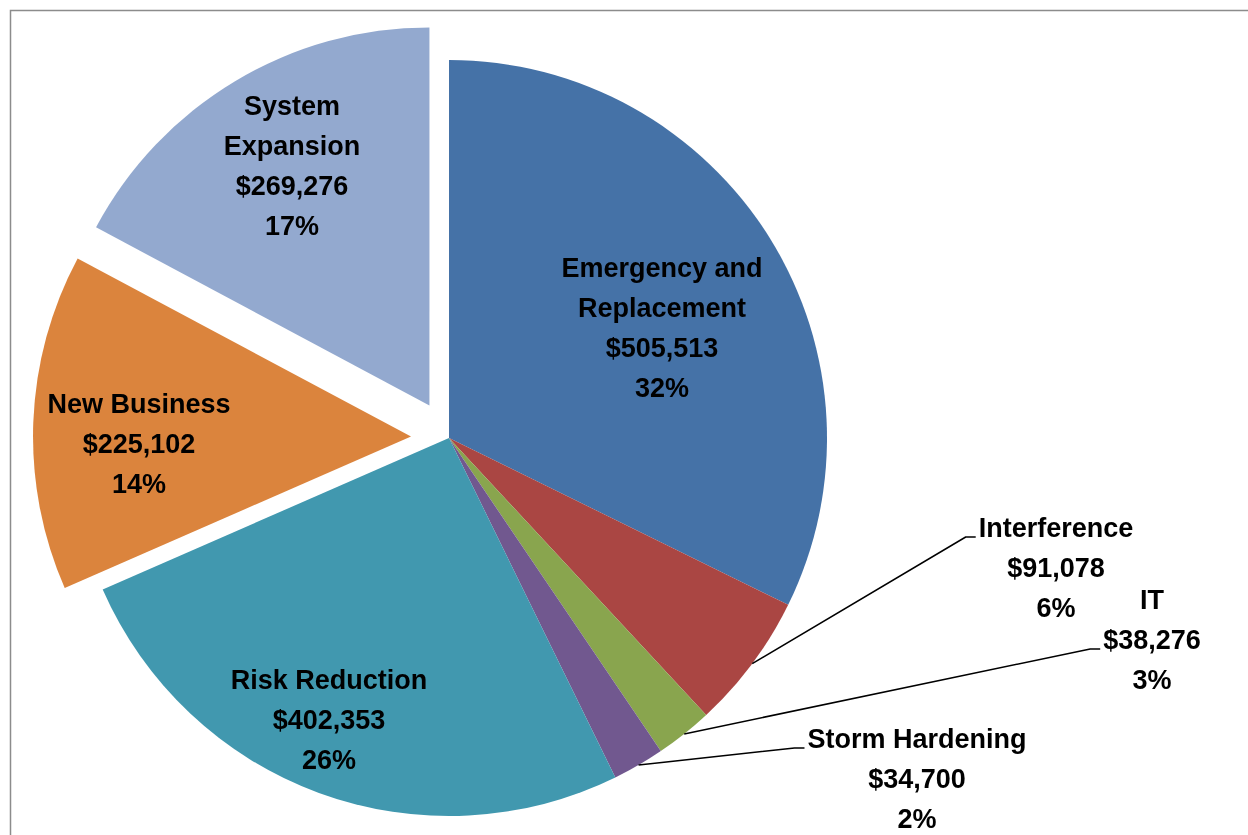  I want to click on data-label: $269,276 17%, so click(292, 206).